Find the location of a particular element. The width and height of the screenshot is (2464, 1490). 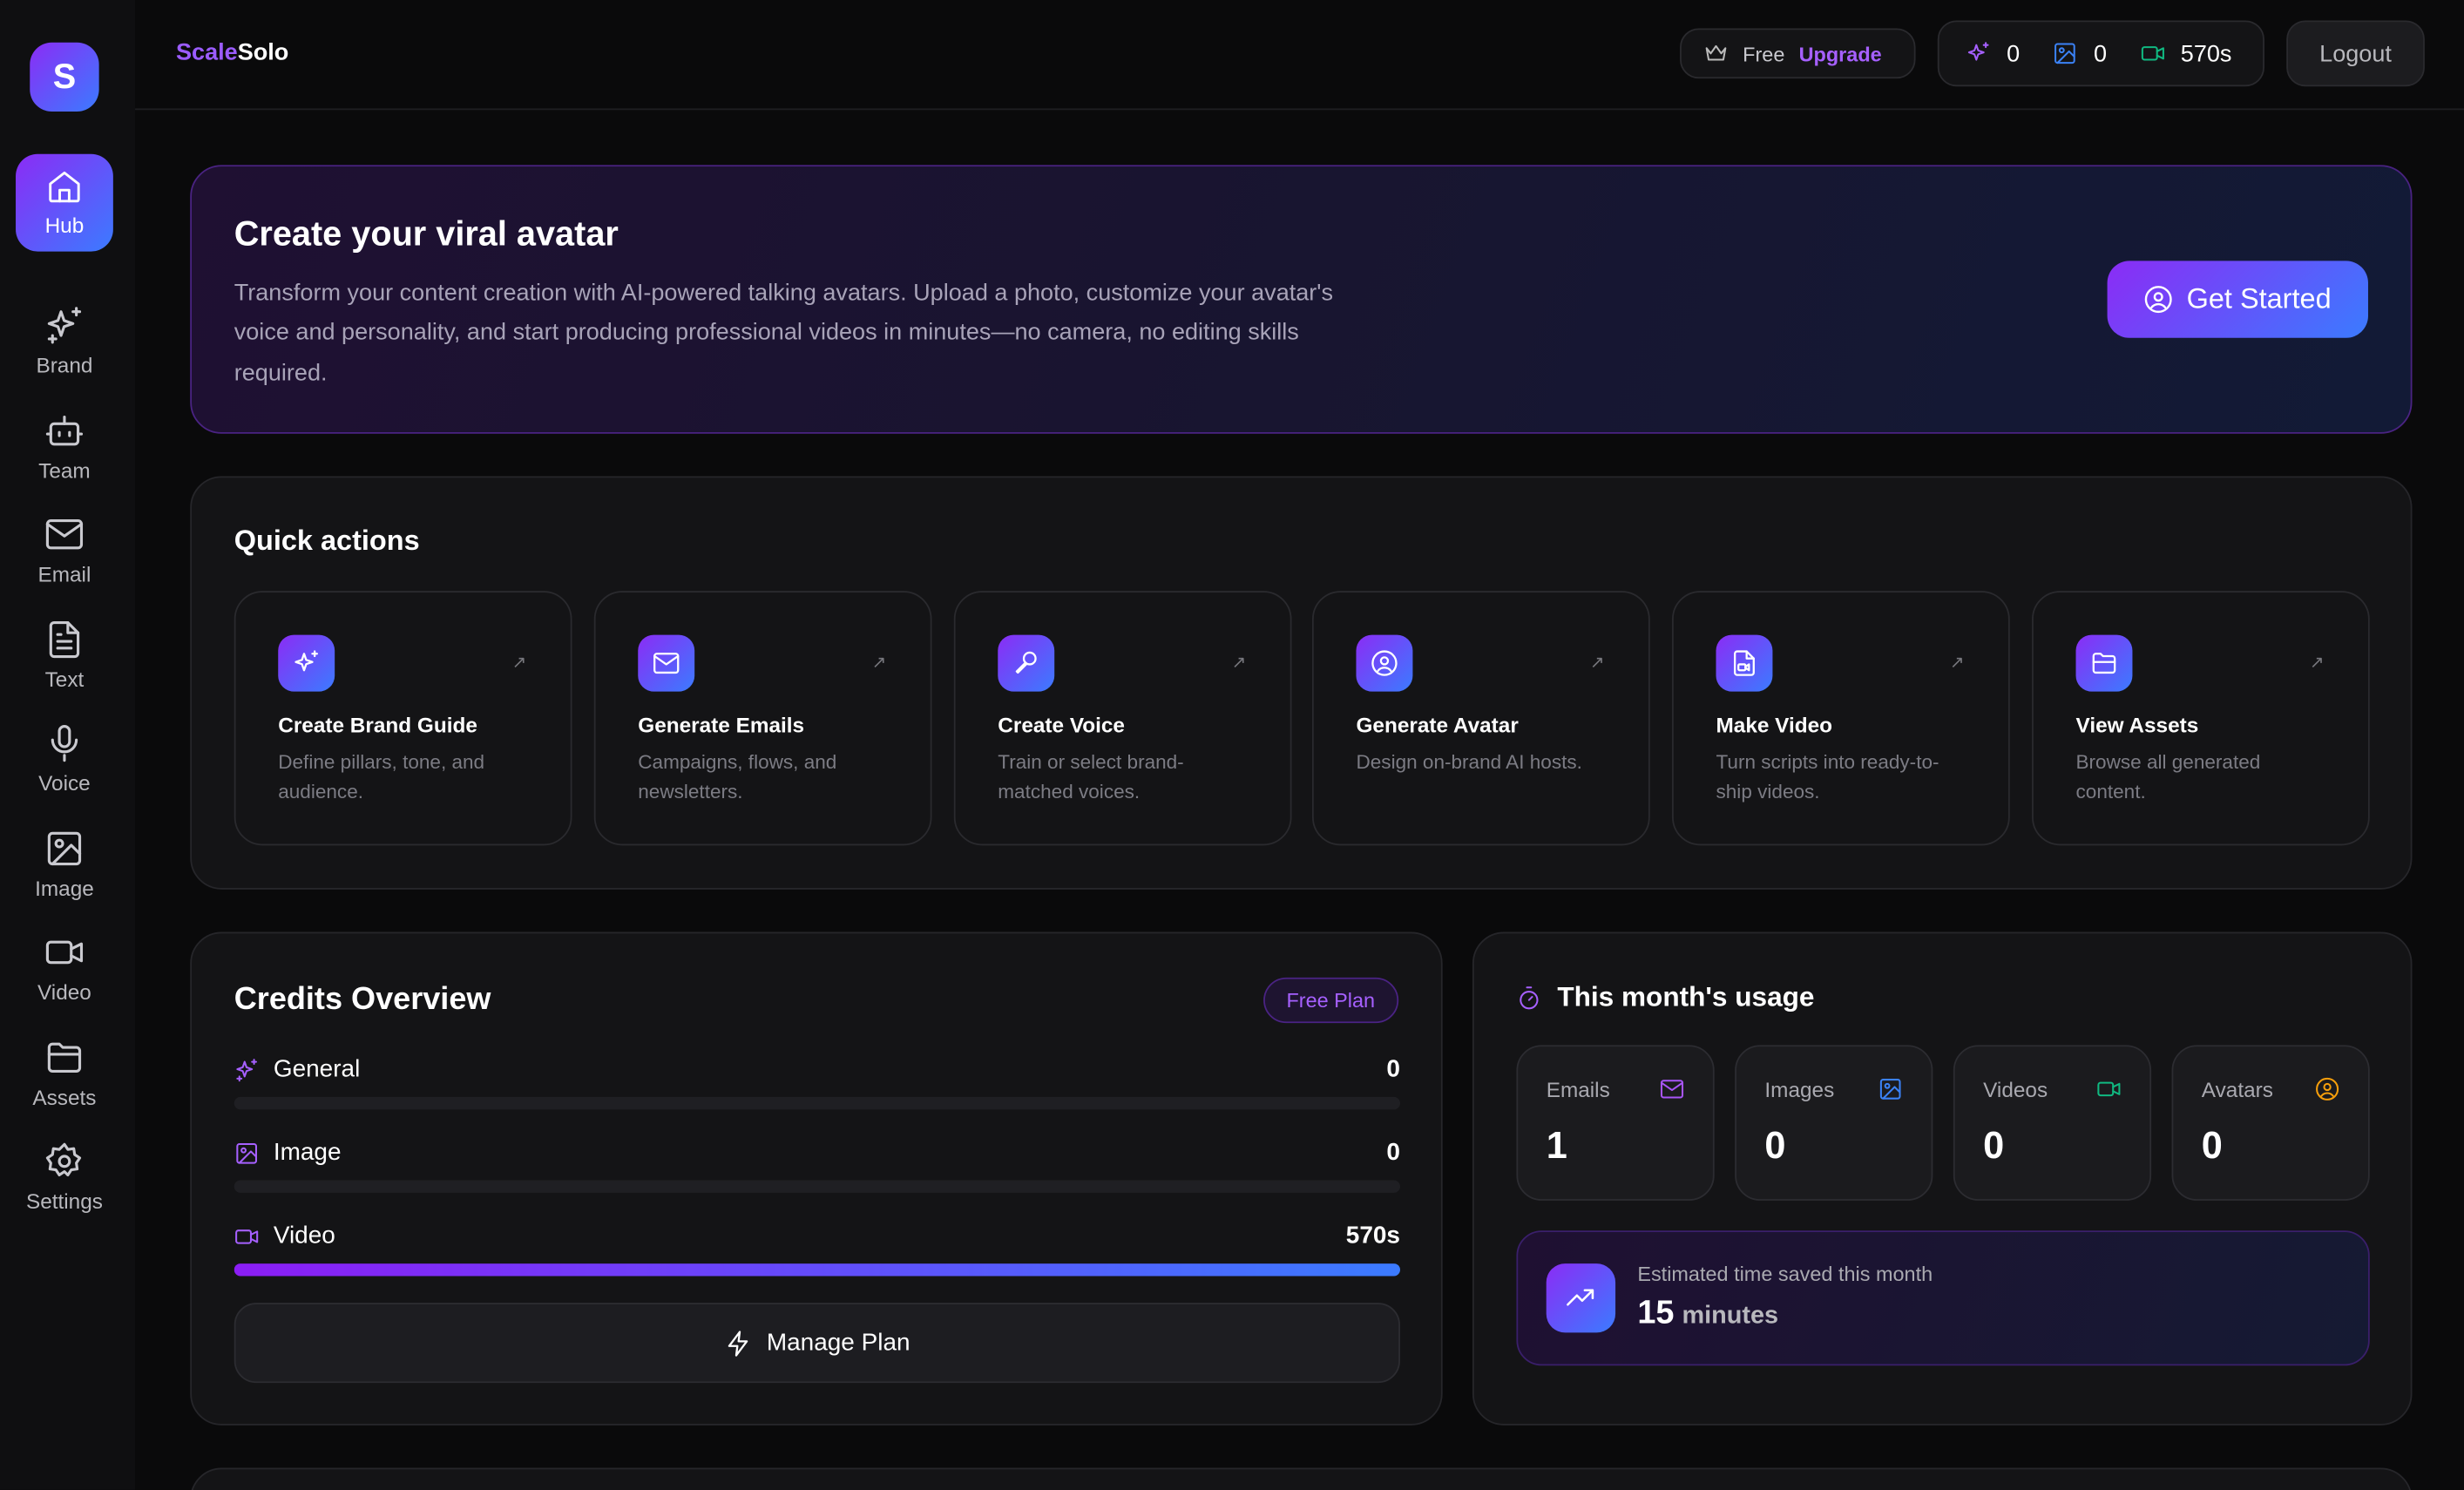

file-text-icon is located at coordinates (64, 639).